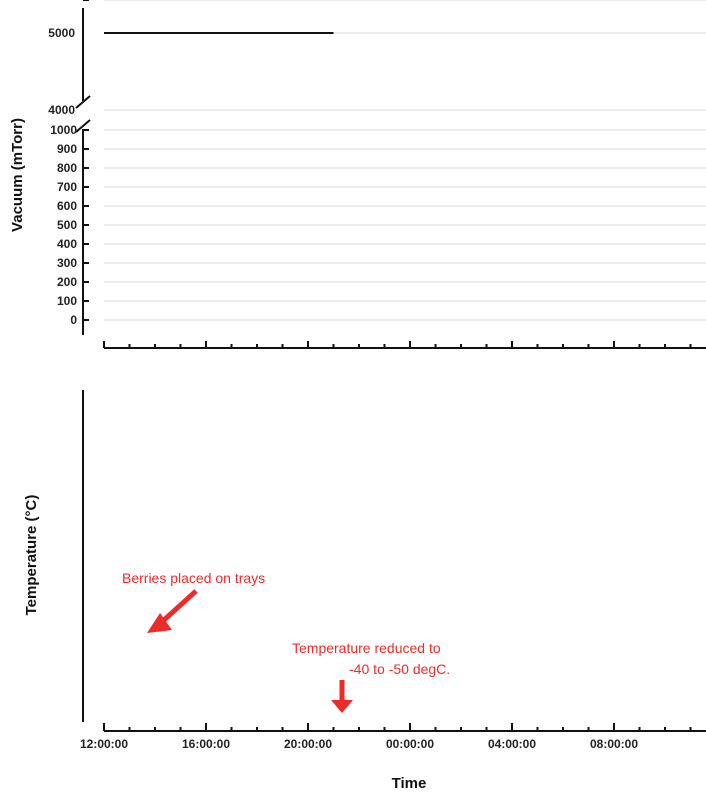 This screenshot has height=792, width=706. Describe the element at coordinates (73, 1) in the screenshot. I see `temperature-tick-label: 0` at that location.